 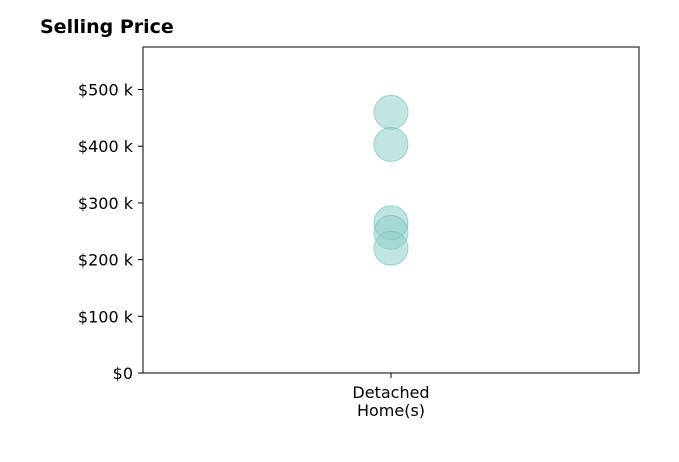 I want to click on y-axis: $0 $100 k $200 k $300 k $400 k $500 k, so click(x=110, y=232).